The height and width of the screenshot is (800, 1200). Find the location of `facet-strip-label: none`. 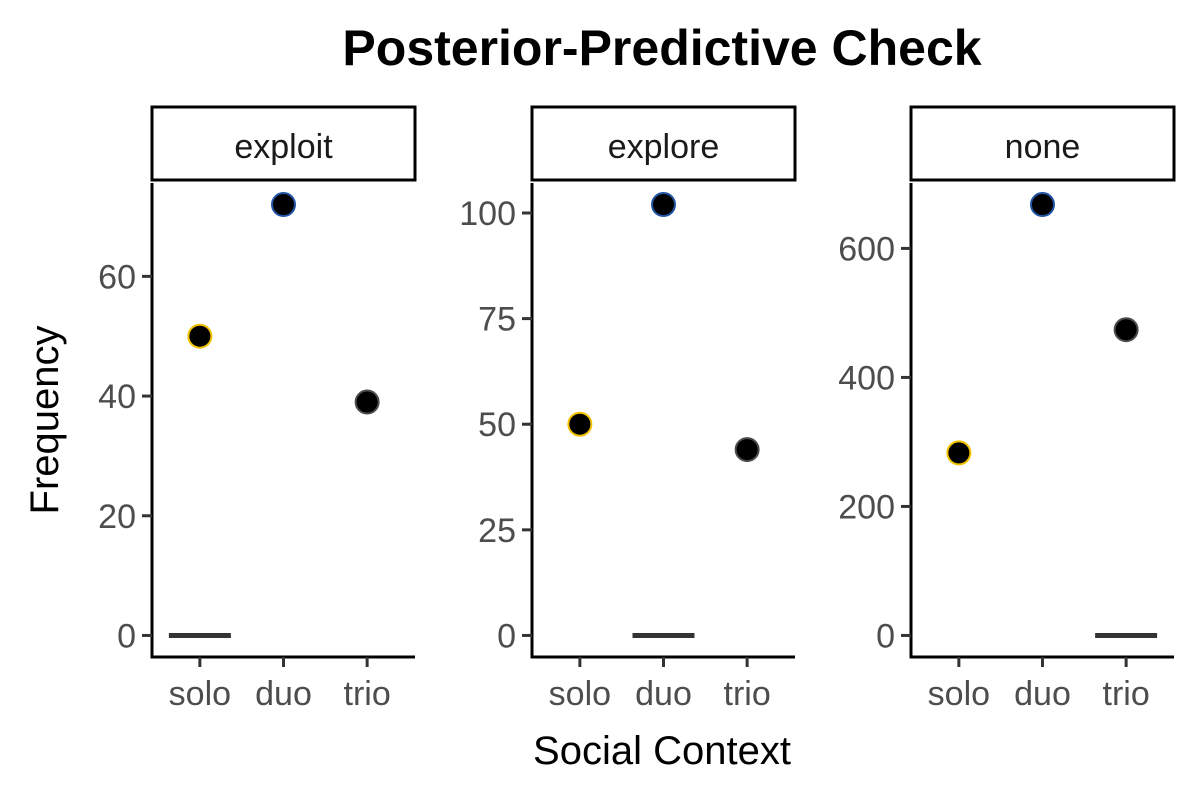

facet-strip-label: none is located at coordinates (1043, 147).